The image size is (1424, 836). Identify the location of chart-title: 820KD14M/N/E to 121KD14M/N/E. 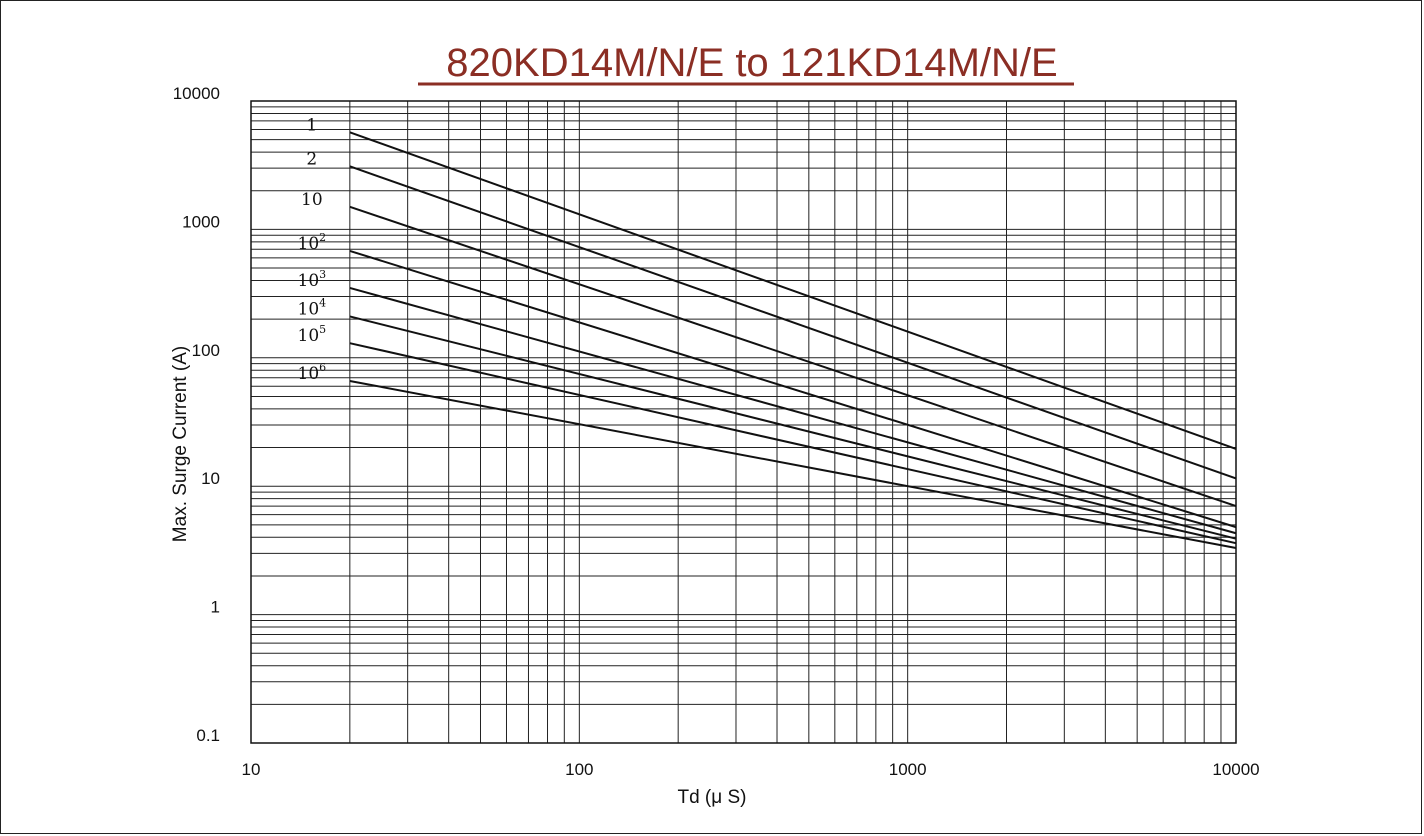
(751, 63).